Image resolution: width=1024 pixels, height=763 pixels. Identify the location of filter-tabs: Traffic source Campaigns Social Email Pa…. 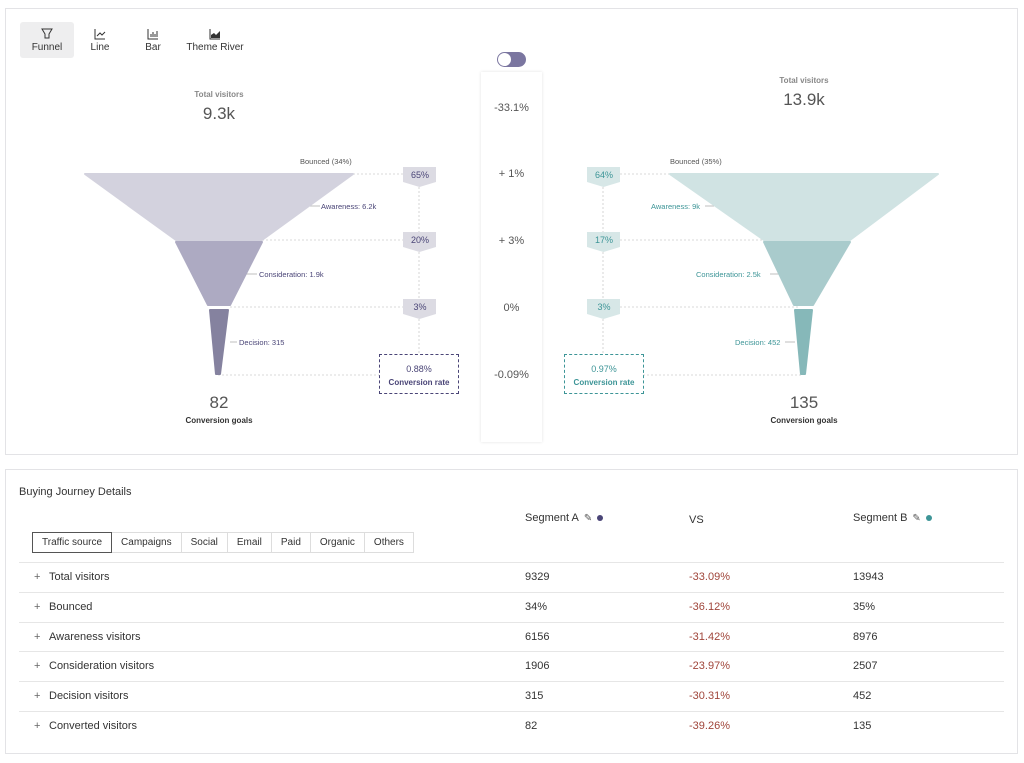
(223, 542).